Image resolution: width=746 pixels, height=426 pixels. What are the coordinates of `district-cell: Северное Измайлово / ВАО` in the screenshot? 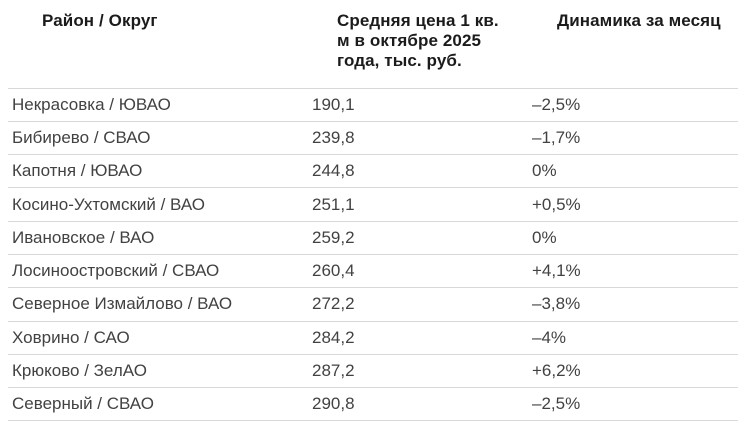 It's located at (160, 304).